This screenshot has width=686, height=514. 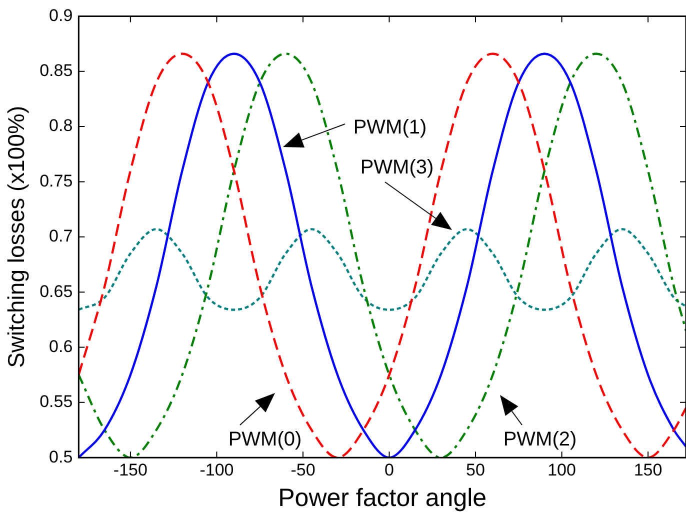 What do you see at coordinates (130, 470) in the screenshot?
I see `x-tick-label: -150` at bounding box center [130, 470].